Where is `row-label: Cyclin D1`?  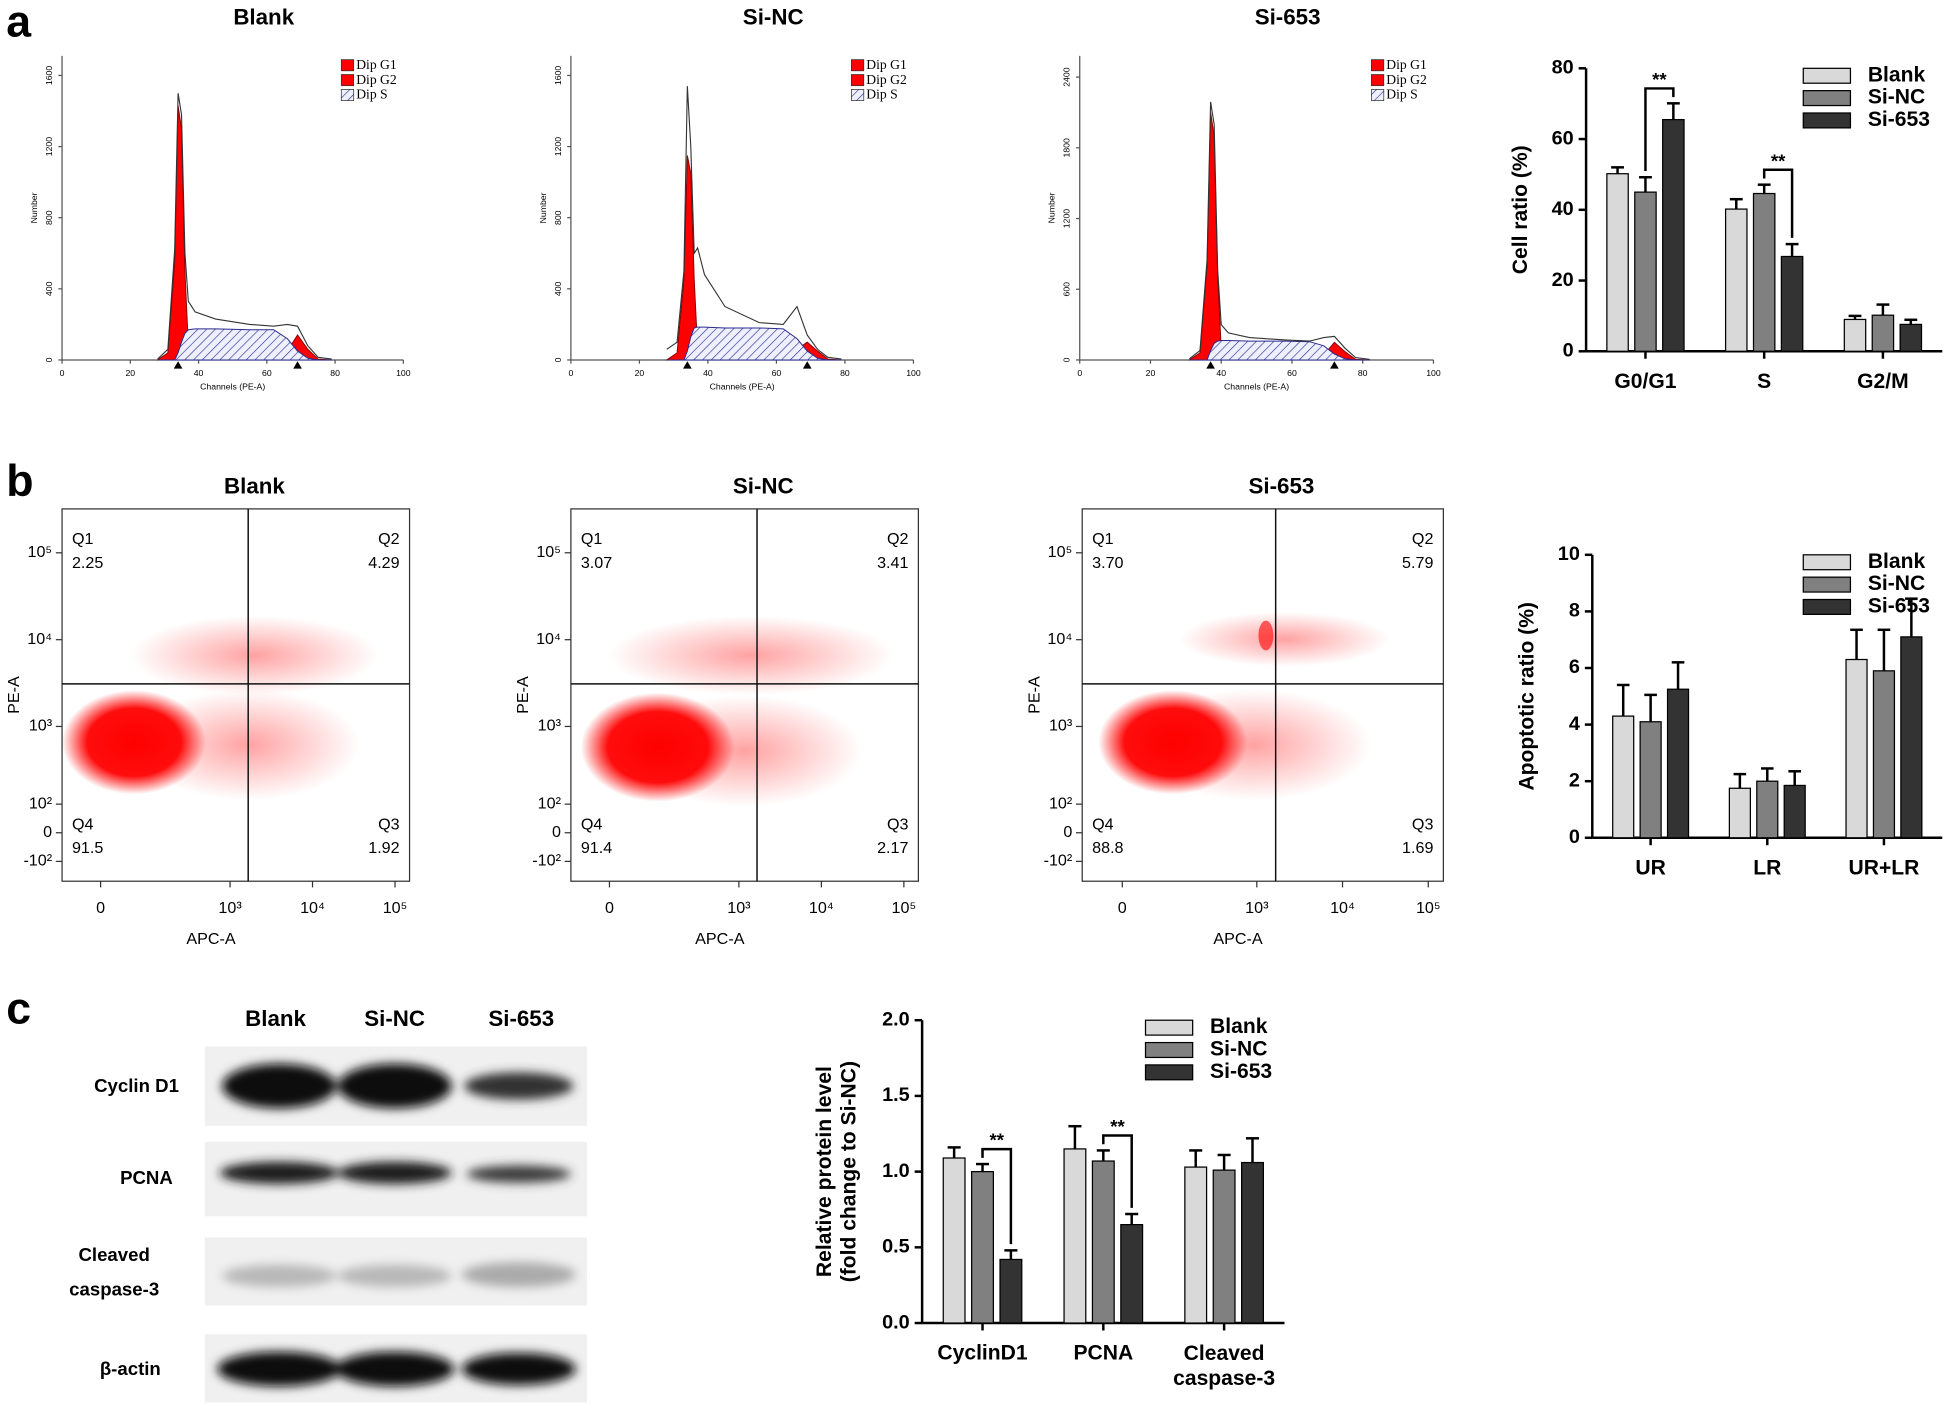
row-label: Cyclin D1 is located at coordinates (136, 1085).